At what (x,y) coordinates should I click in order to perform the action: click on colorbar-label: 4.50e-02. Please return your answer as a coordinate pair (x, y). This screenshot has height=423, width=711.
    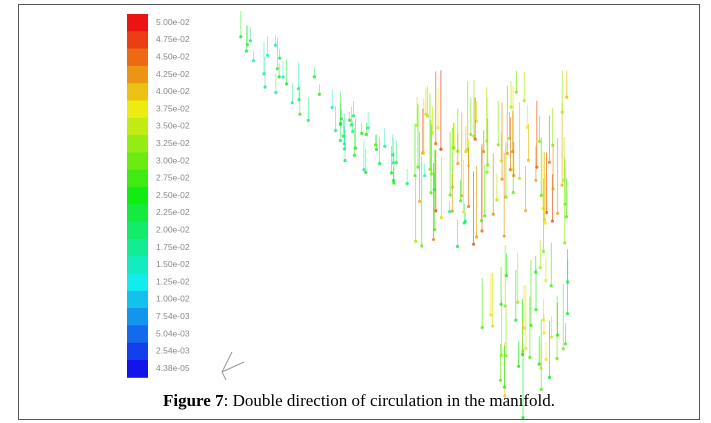
    Looking at the image, I should click on (173, 57).